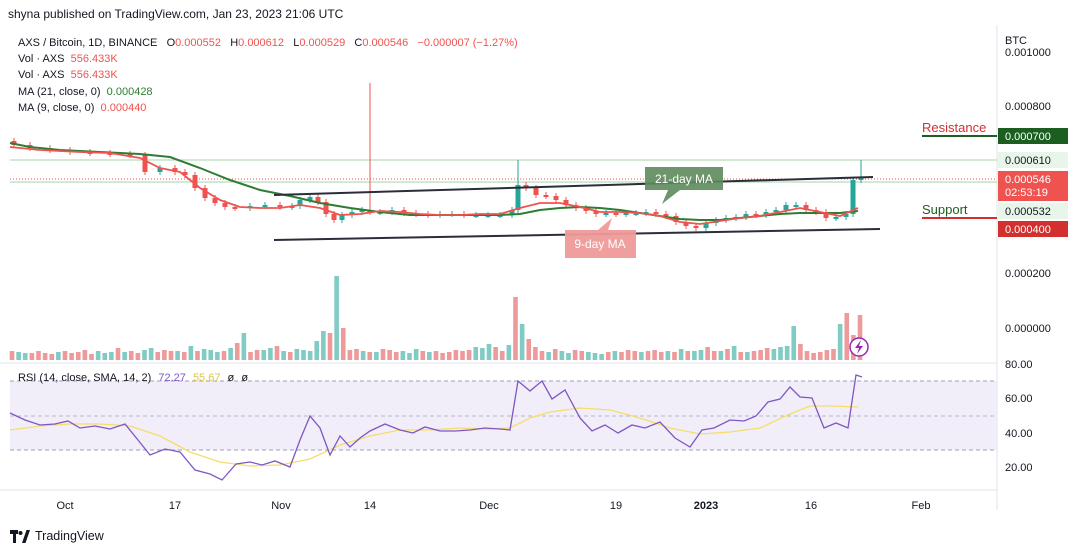 Image resolution: width=1078 pixels, height=554 pixels. What do you see at coordinates (493, 506) in the screenshot?
I see `time-axis: Oct 17 Nov 14 Dec 19 2023 16 Feb` at bounding box center [493, 506].